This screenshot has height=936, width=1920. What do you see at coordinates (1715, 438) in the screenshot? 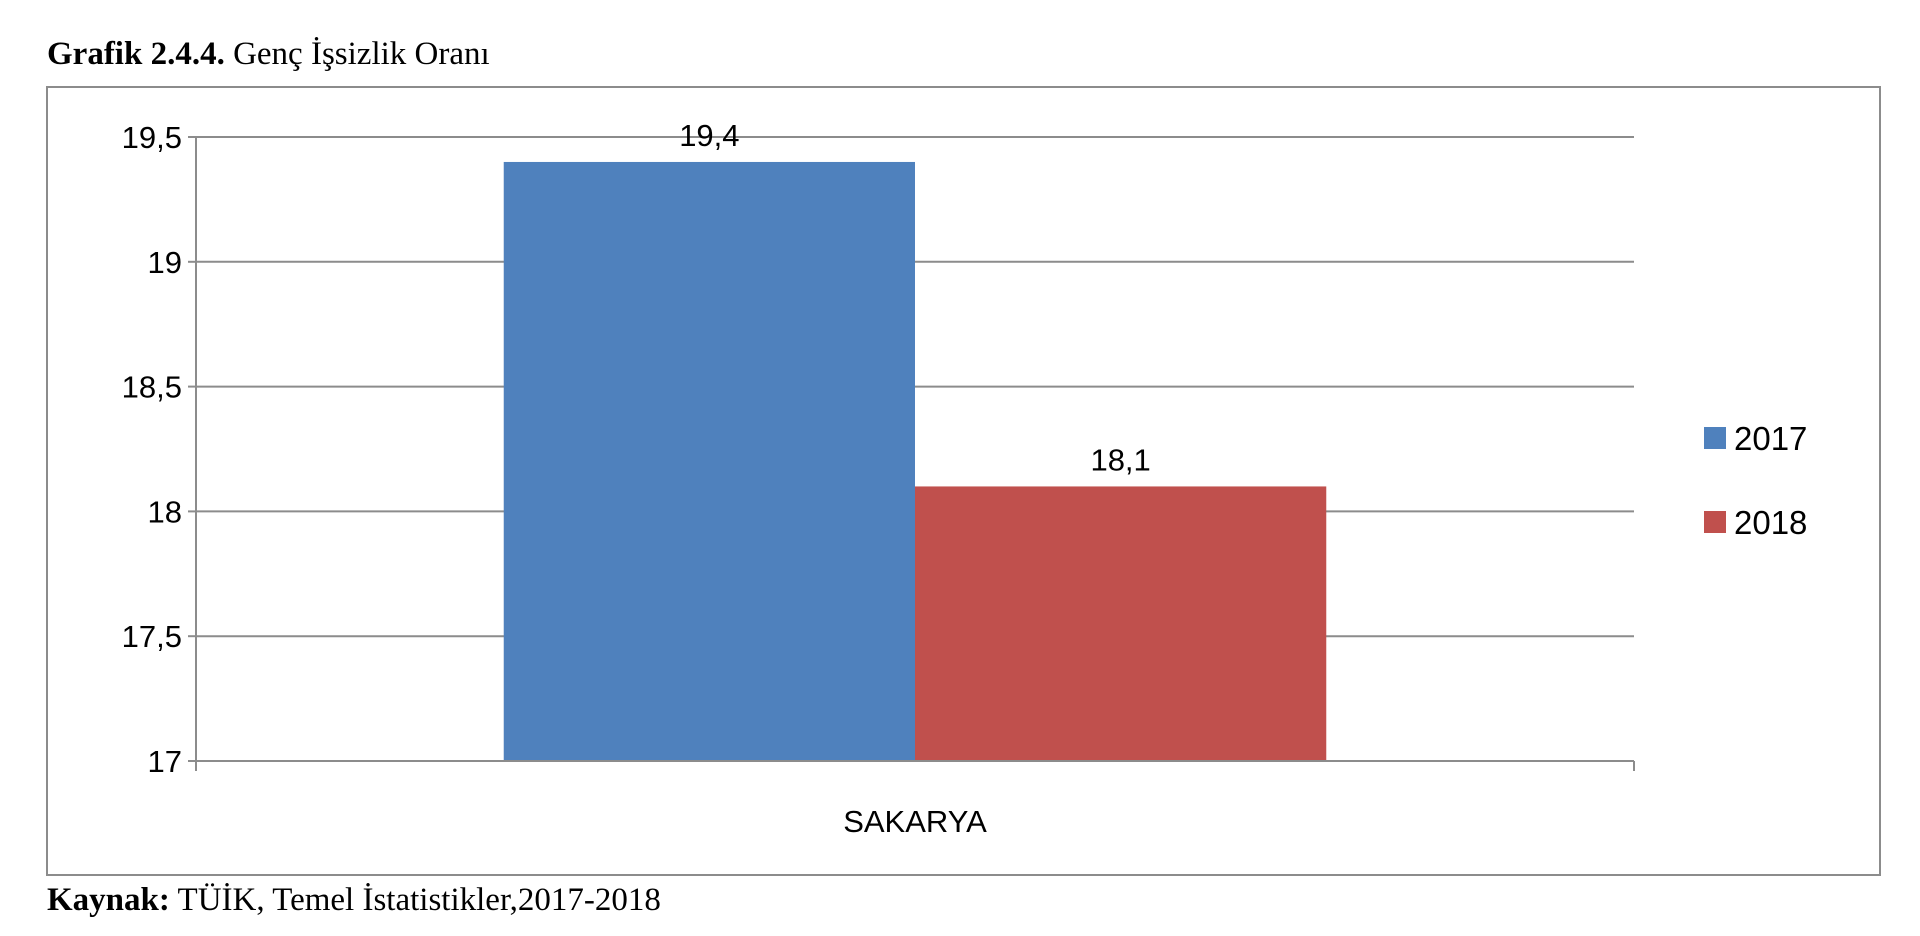
I see `legend-swatch-2017` at bounding box center [1715, 438].